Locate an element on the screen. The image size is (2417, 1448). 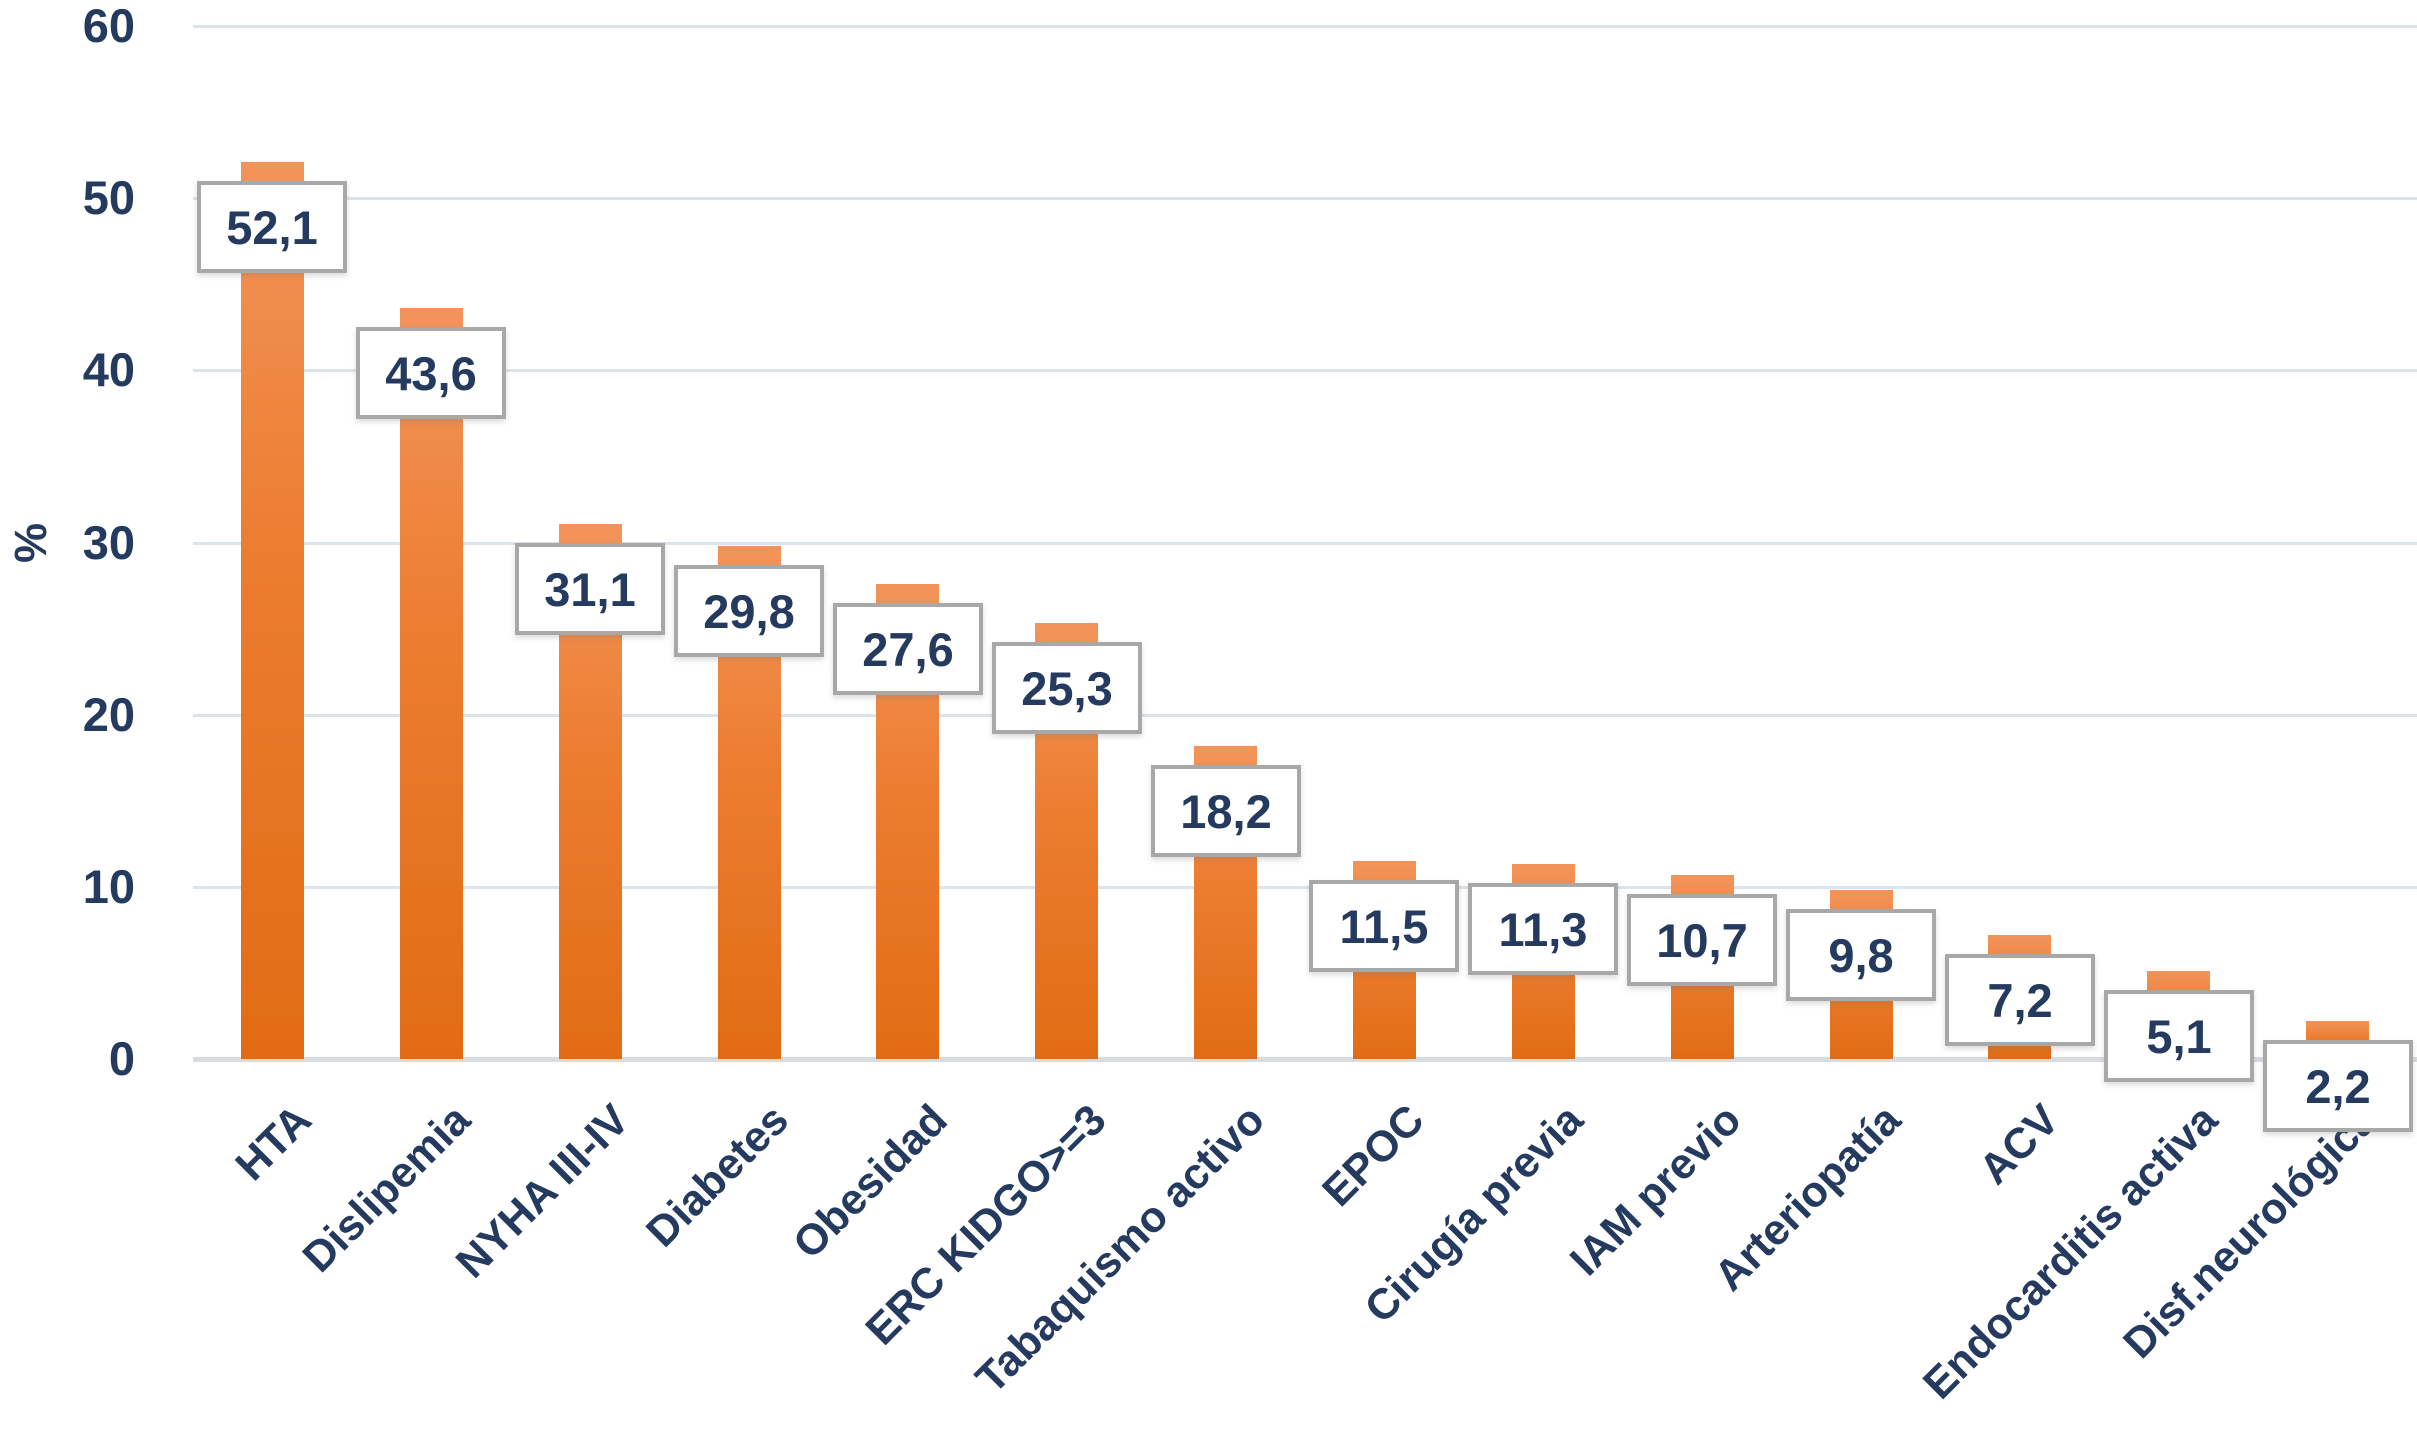
value-label: 18,2 is located at coordinates (1226, 811).